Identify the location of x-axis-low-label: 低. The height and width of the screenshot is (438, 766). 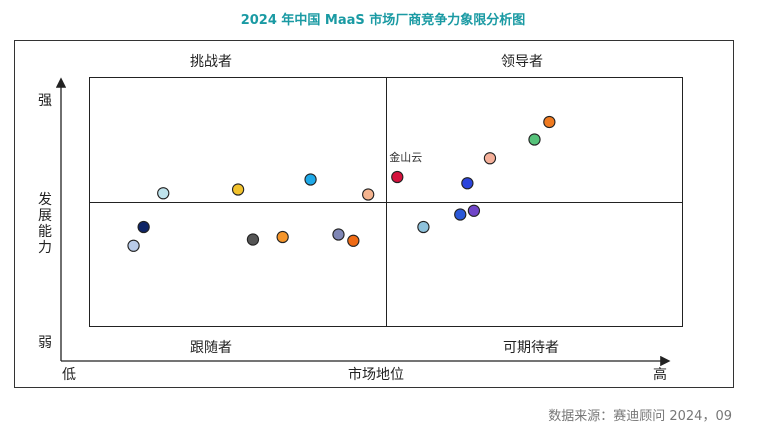
(69, 375).